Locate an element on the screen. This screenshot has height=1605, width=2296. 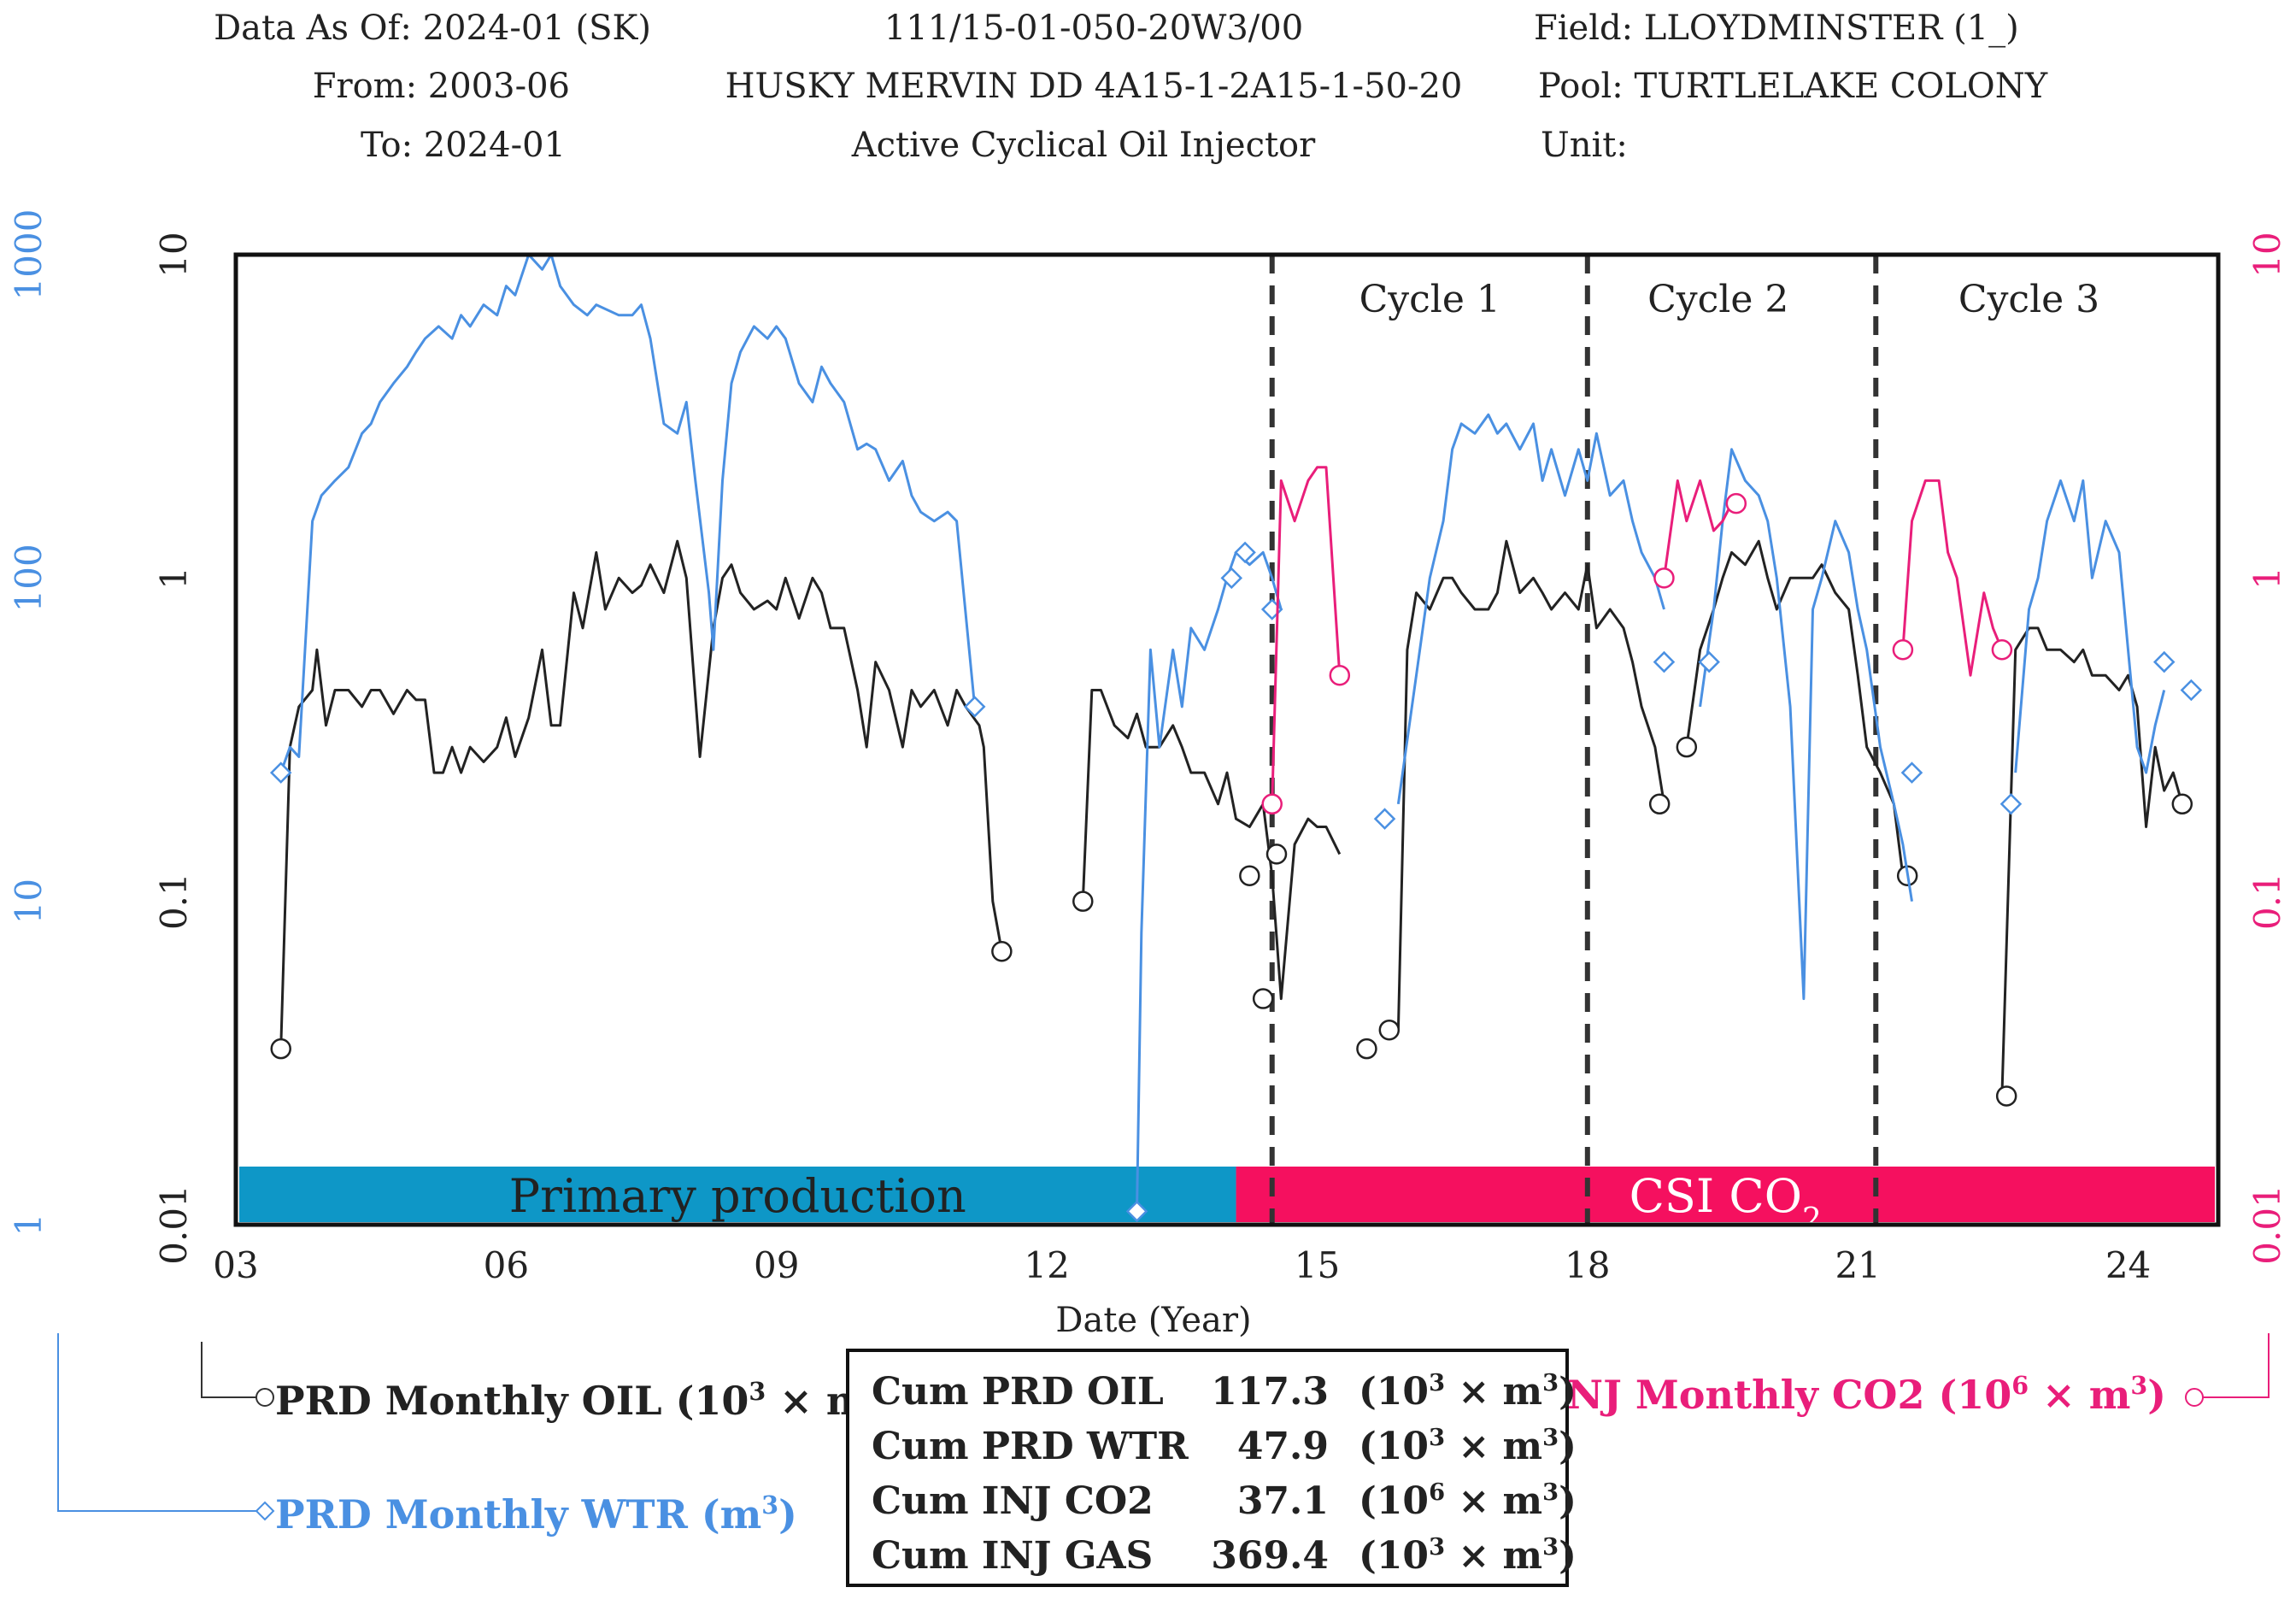
cycle-label-3: Cycle 3 is located at coordinates (2029, 300).